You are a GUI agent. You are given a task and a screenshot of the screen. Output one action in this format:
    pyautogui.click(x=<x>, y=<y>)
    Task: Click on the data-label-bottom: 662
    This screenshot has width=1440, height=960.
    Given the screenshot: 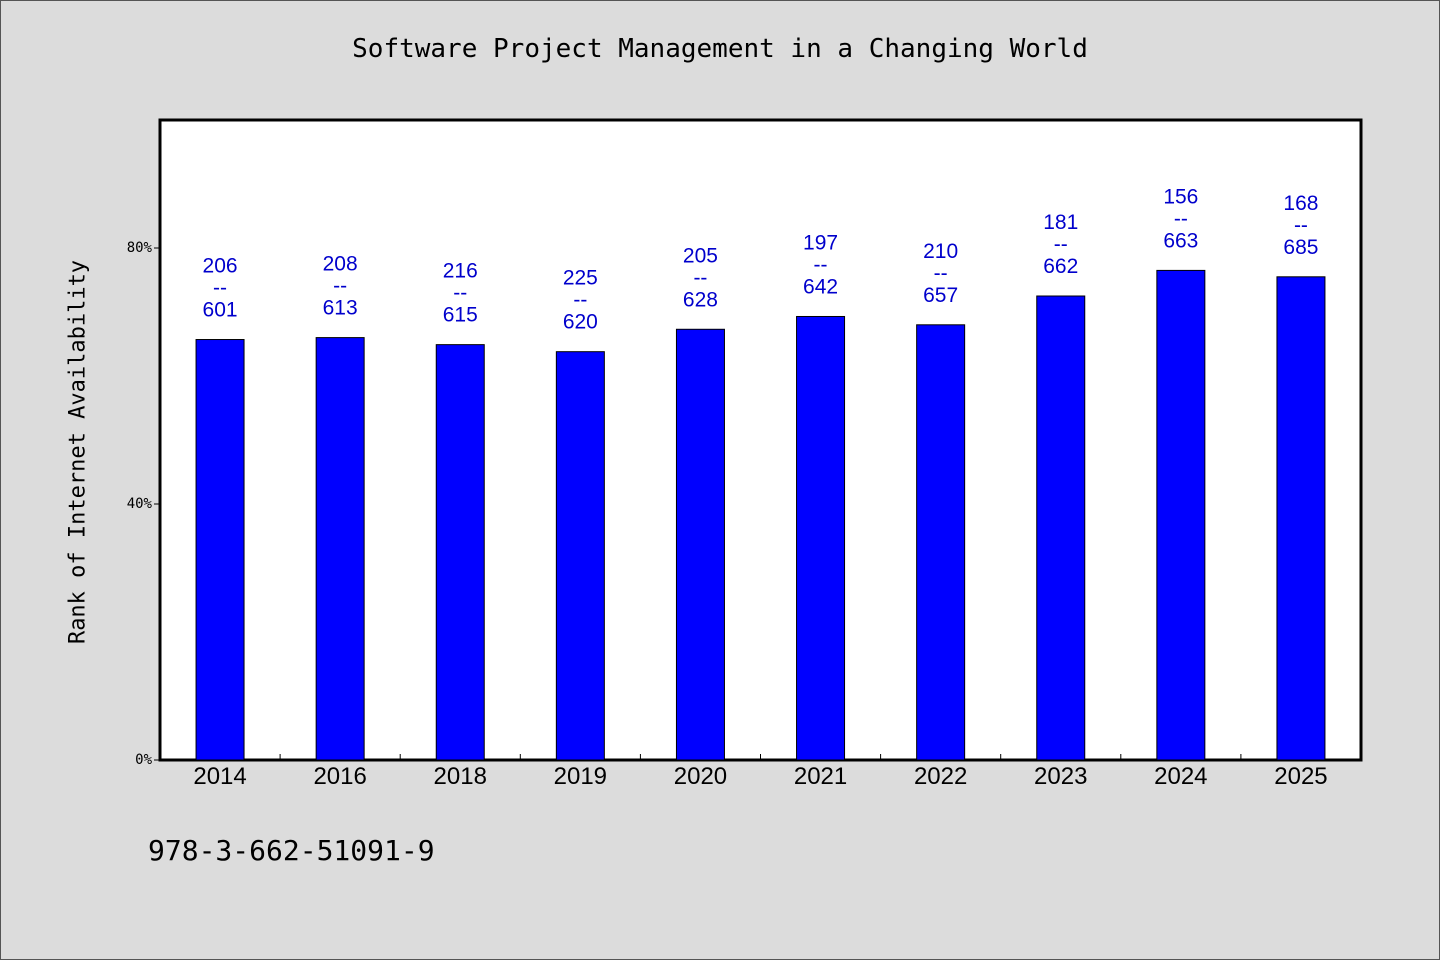 What is the action you would take?
    pyautogui.click(x=1060, y=266)
    